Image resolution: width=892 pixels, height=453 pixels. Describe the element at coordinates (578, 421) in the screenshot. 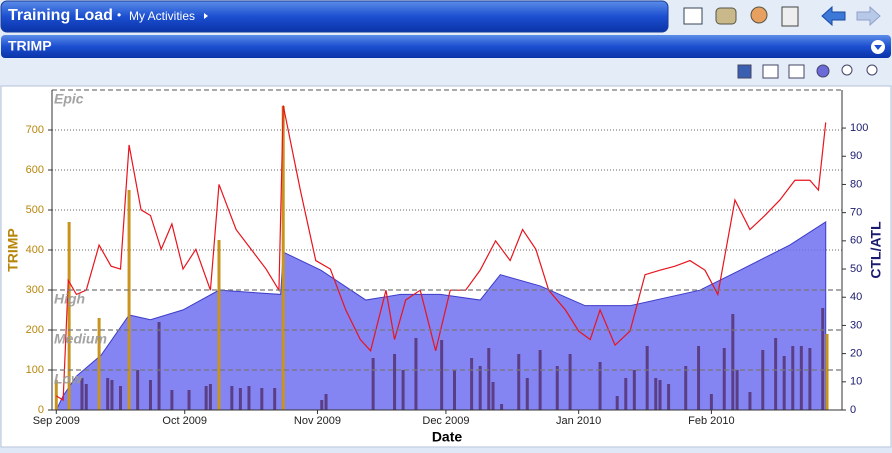

I see `x-tick-label: Jan 2010` at that location.